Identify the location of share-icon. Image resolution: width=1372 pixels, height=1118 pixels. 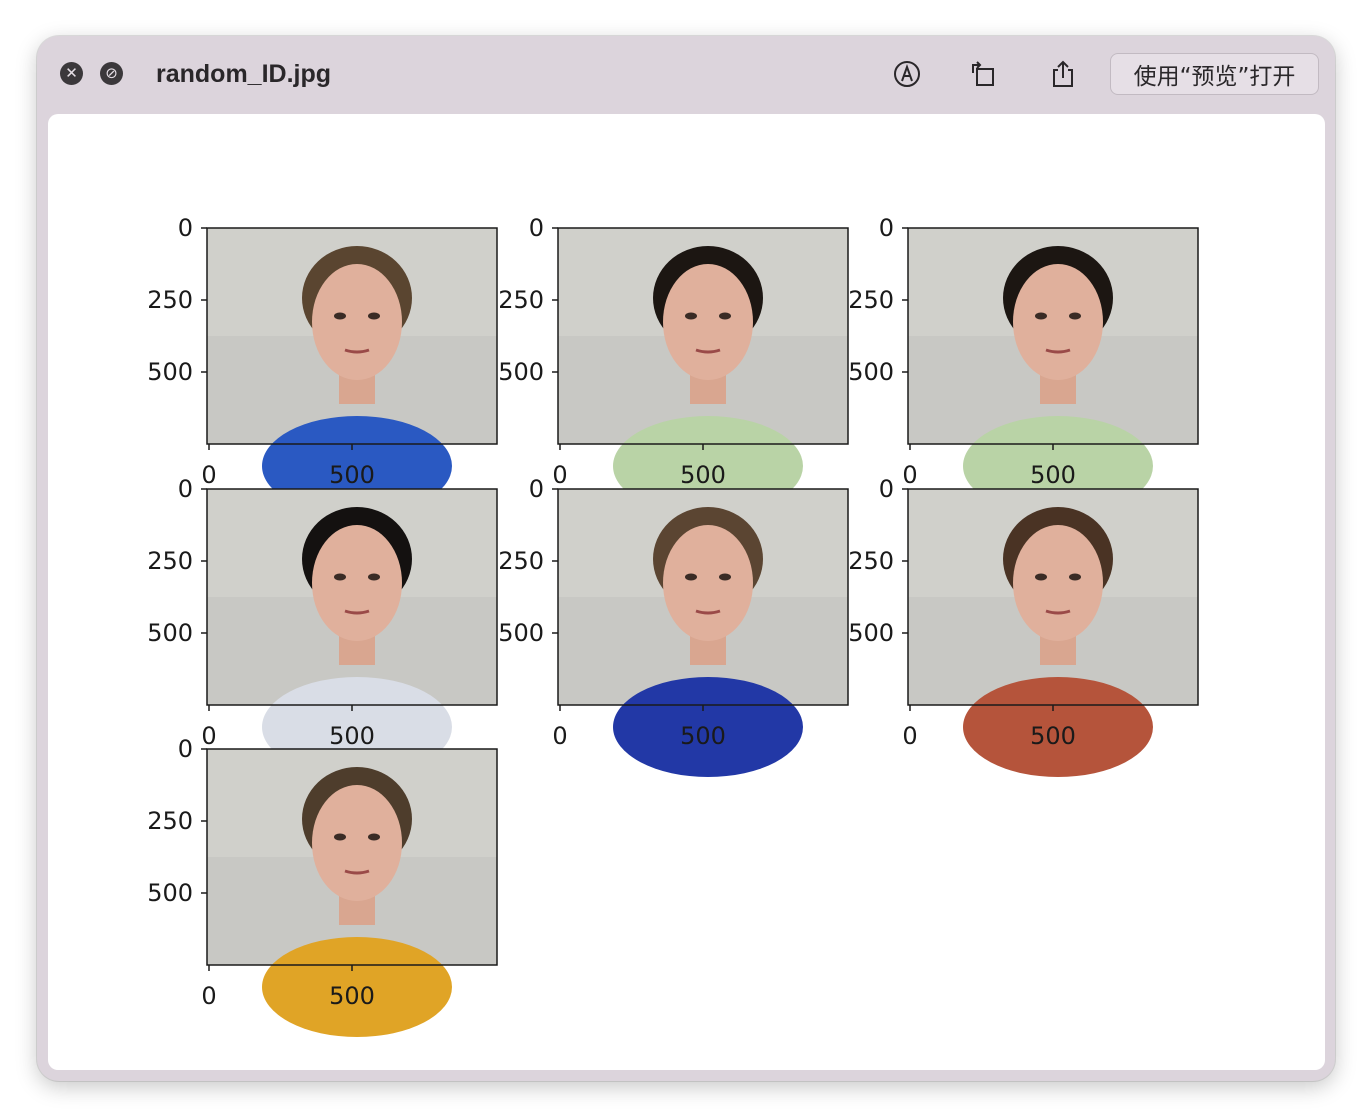
(1063, 74).